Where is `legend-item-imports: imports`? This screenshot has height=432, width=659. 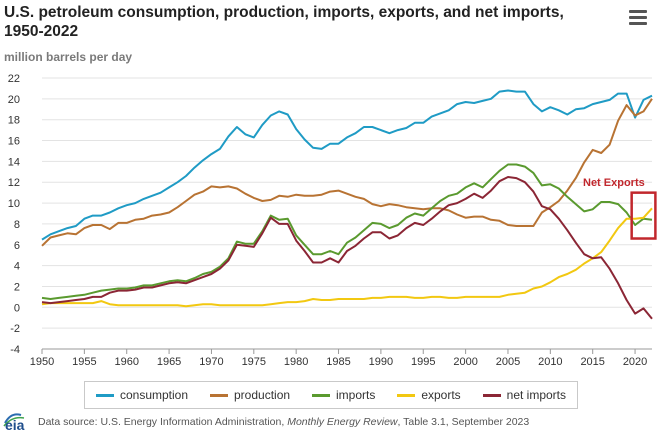
legend-item-imports: imports is located at coordinates (343, 395).